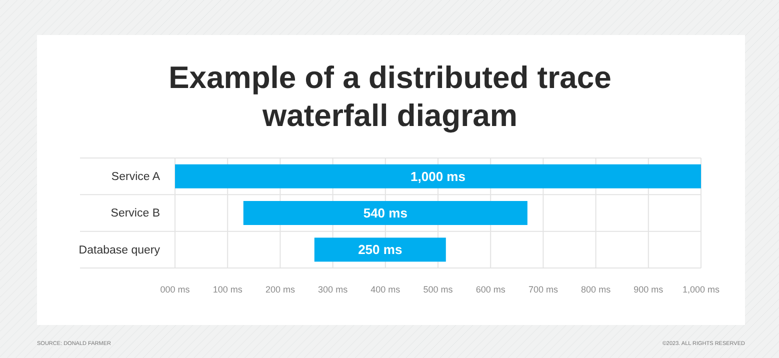 This screenshot has width=779, height=358. I want to click on x-tick-label: 300 ms, so click(333, 289).